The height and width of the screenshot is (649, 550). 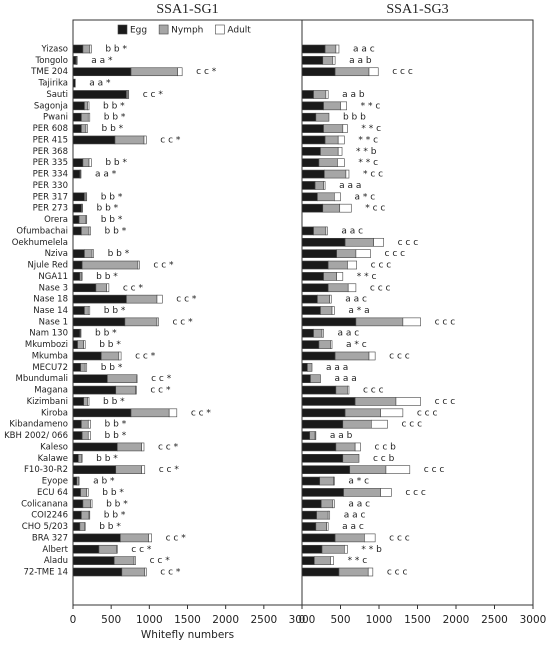 What do you see at coordinates (54, 413) in the screenshot?
I see `category-label: Kiroba` at bounding box center [54, 413].